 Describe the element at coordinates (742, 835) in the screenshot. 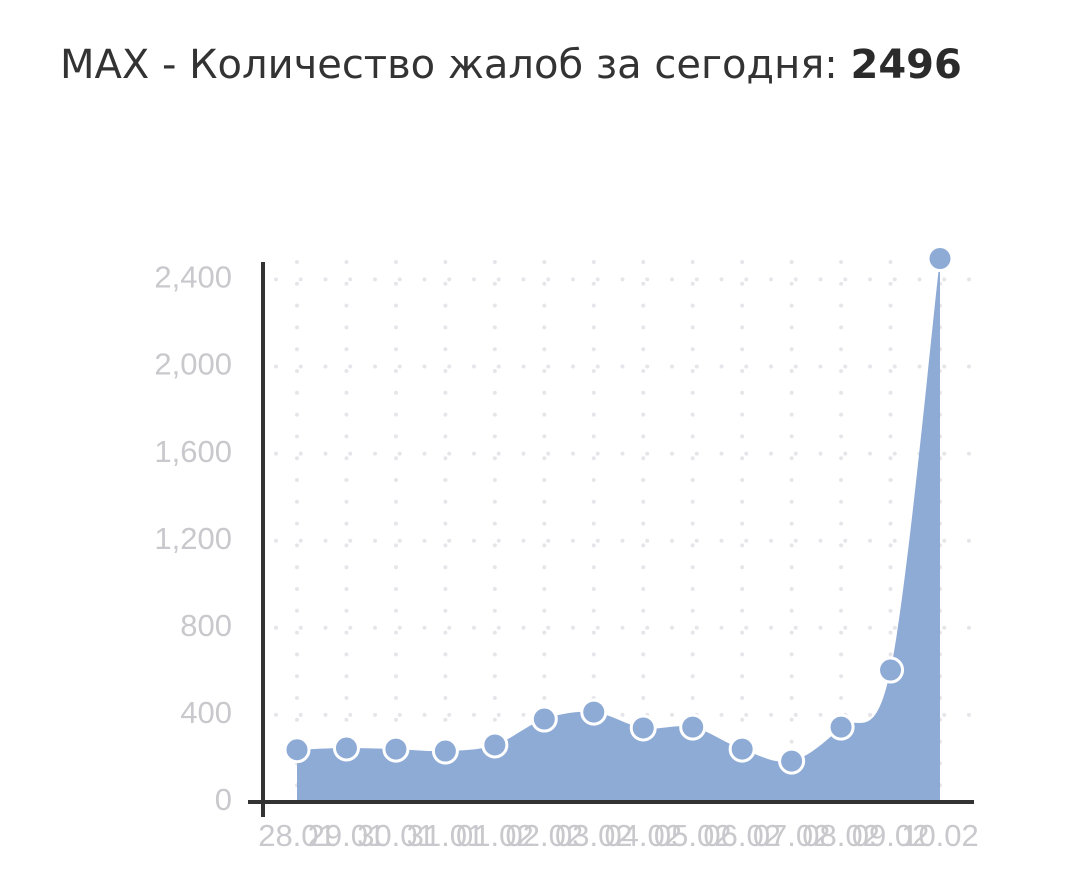

I see `x-tick-label: 06.02` at that location.